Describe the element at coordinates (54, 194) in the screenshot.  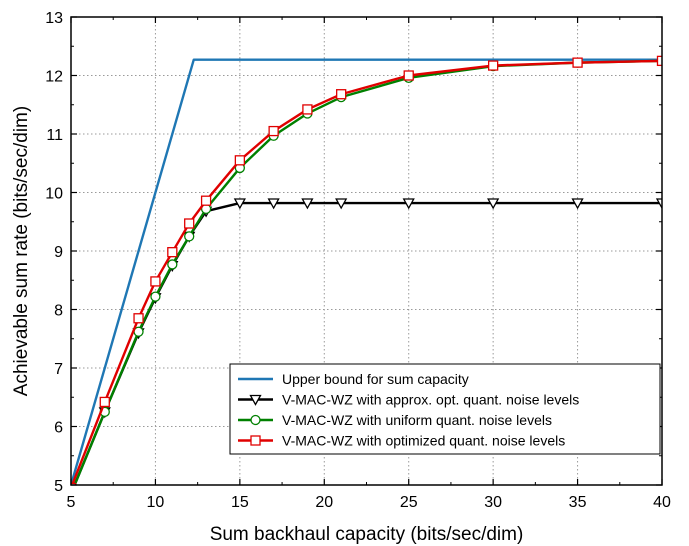
I see `y-tick-label: 10` at that location.